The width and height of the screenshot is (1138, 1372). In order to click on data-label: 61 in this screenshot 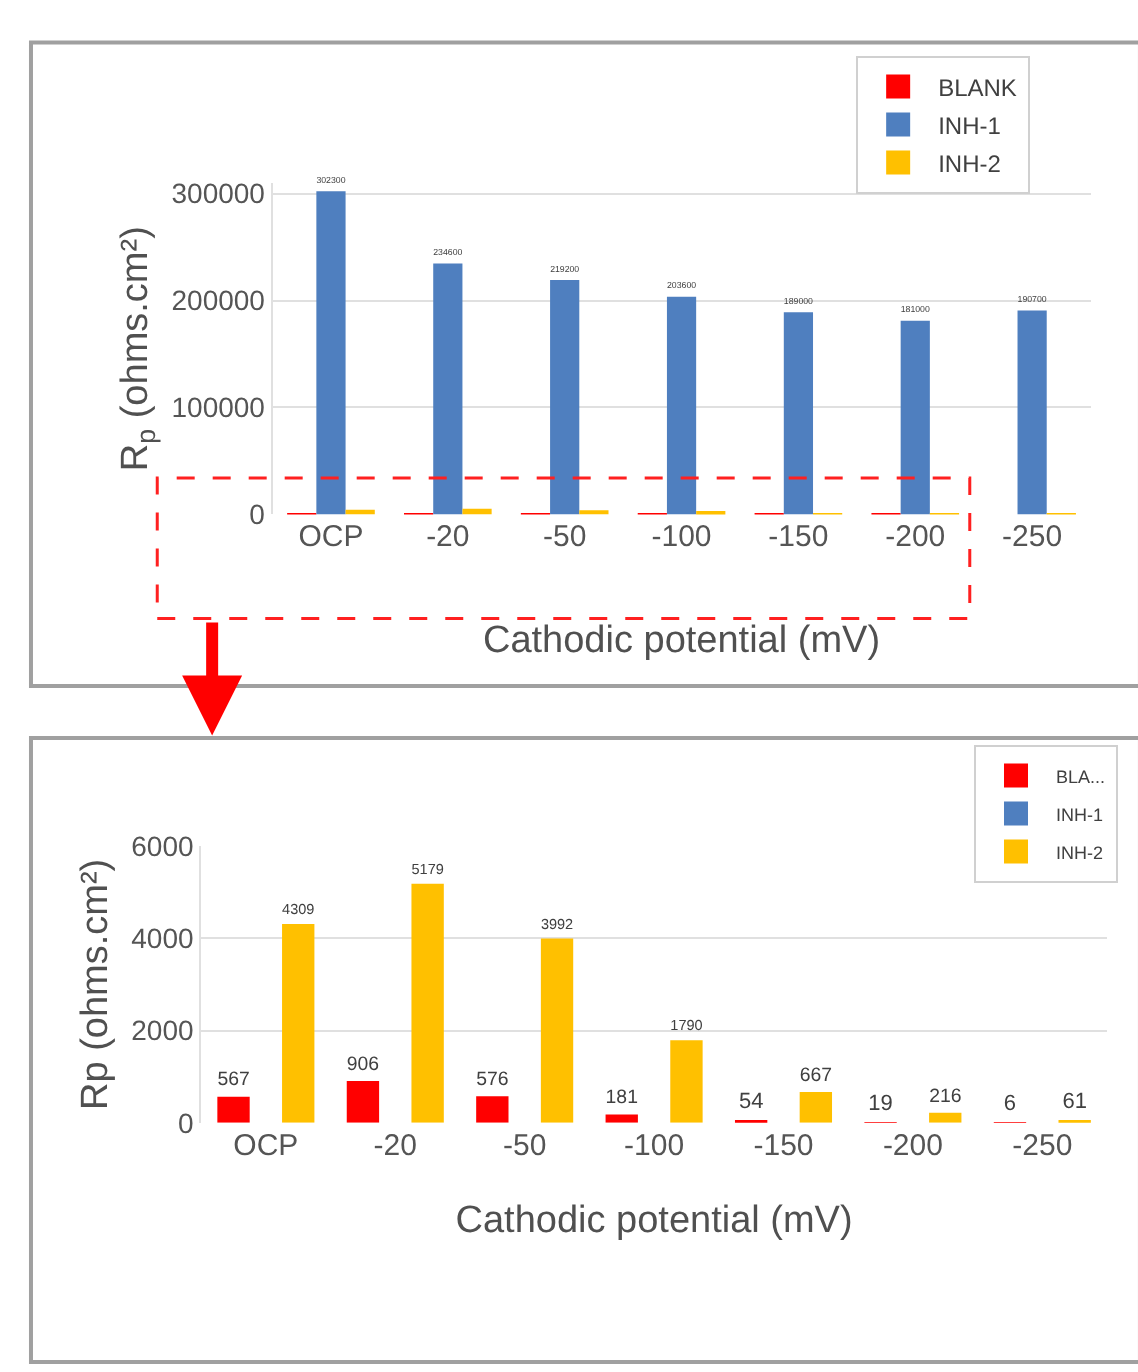, I will do `click(1074, 1101)`.